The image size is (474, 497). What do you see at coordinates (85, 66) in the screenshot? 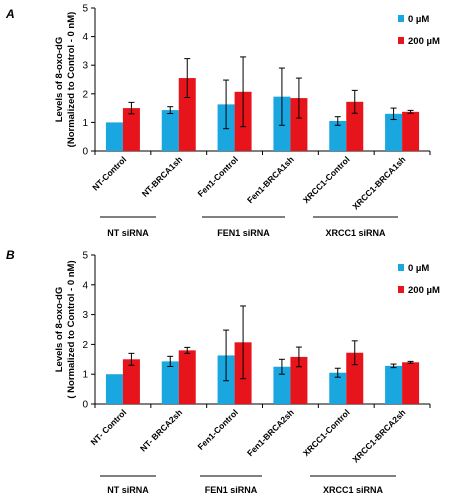
I see `panel-a-y-tick-label: 3` at bounding box center [85, 66].